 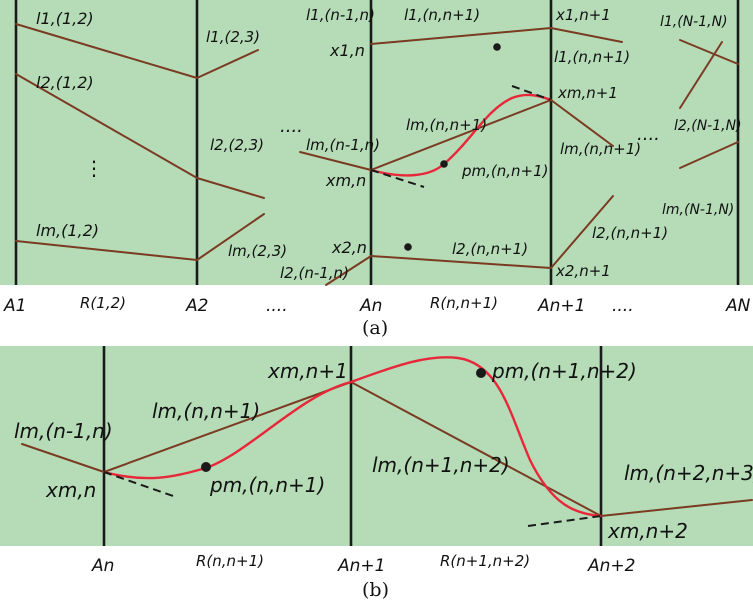 What do you see at coordinates (701, 75) in the screenshot?
I see `segment-l2-N1N` at bounding box center [701, 75].